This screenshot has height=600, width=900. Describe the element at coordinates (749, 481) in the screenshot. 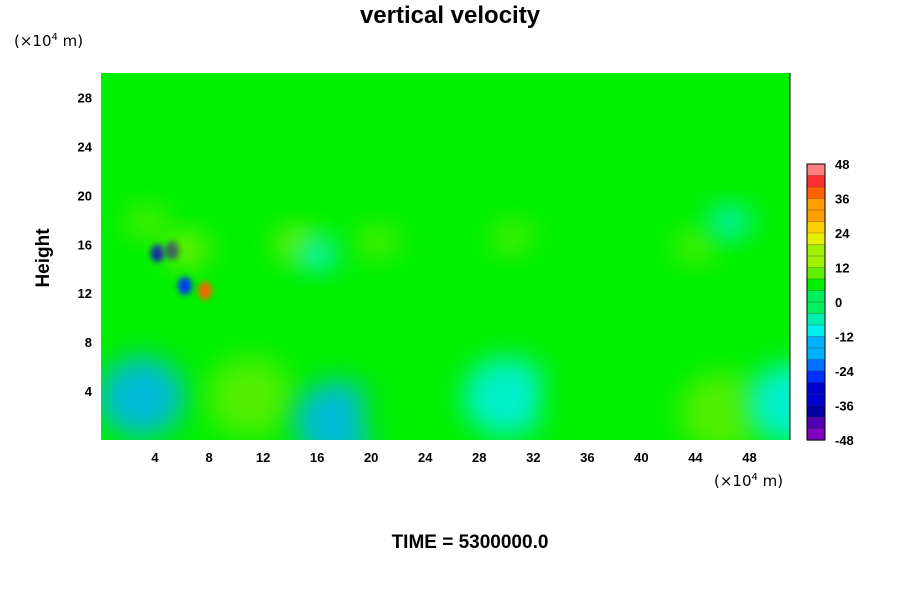

I see `x-axis-unit: (×104 m)` at that location.